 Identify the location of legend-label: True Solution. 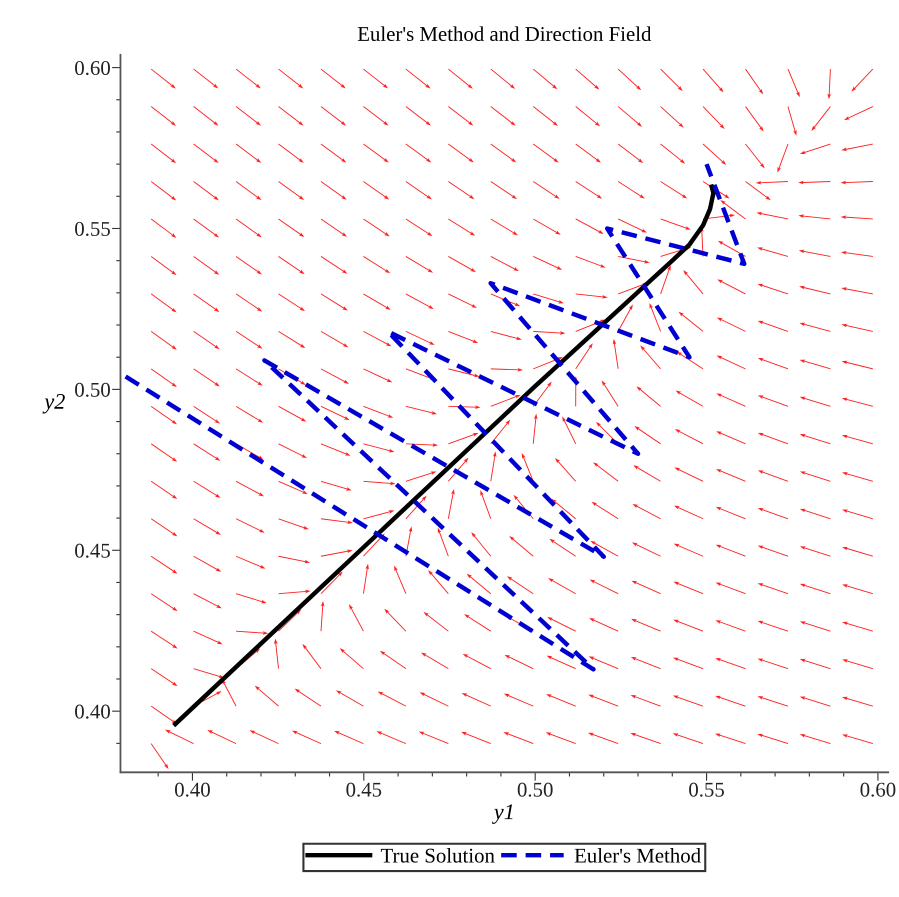
(437, 855).